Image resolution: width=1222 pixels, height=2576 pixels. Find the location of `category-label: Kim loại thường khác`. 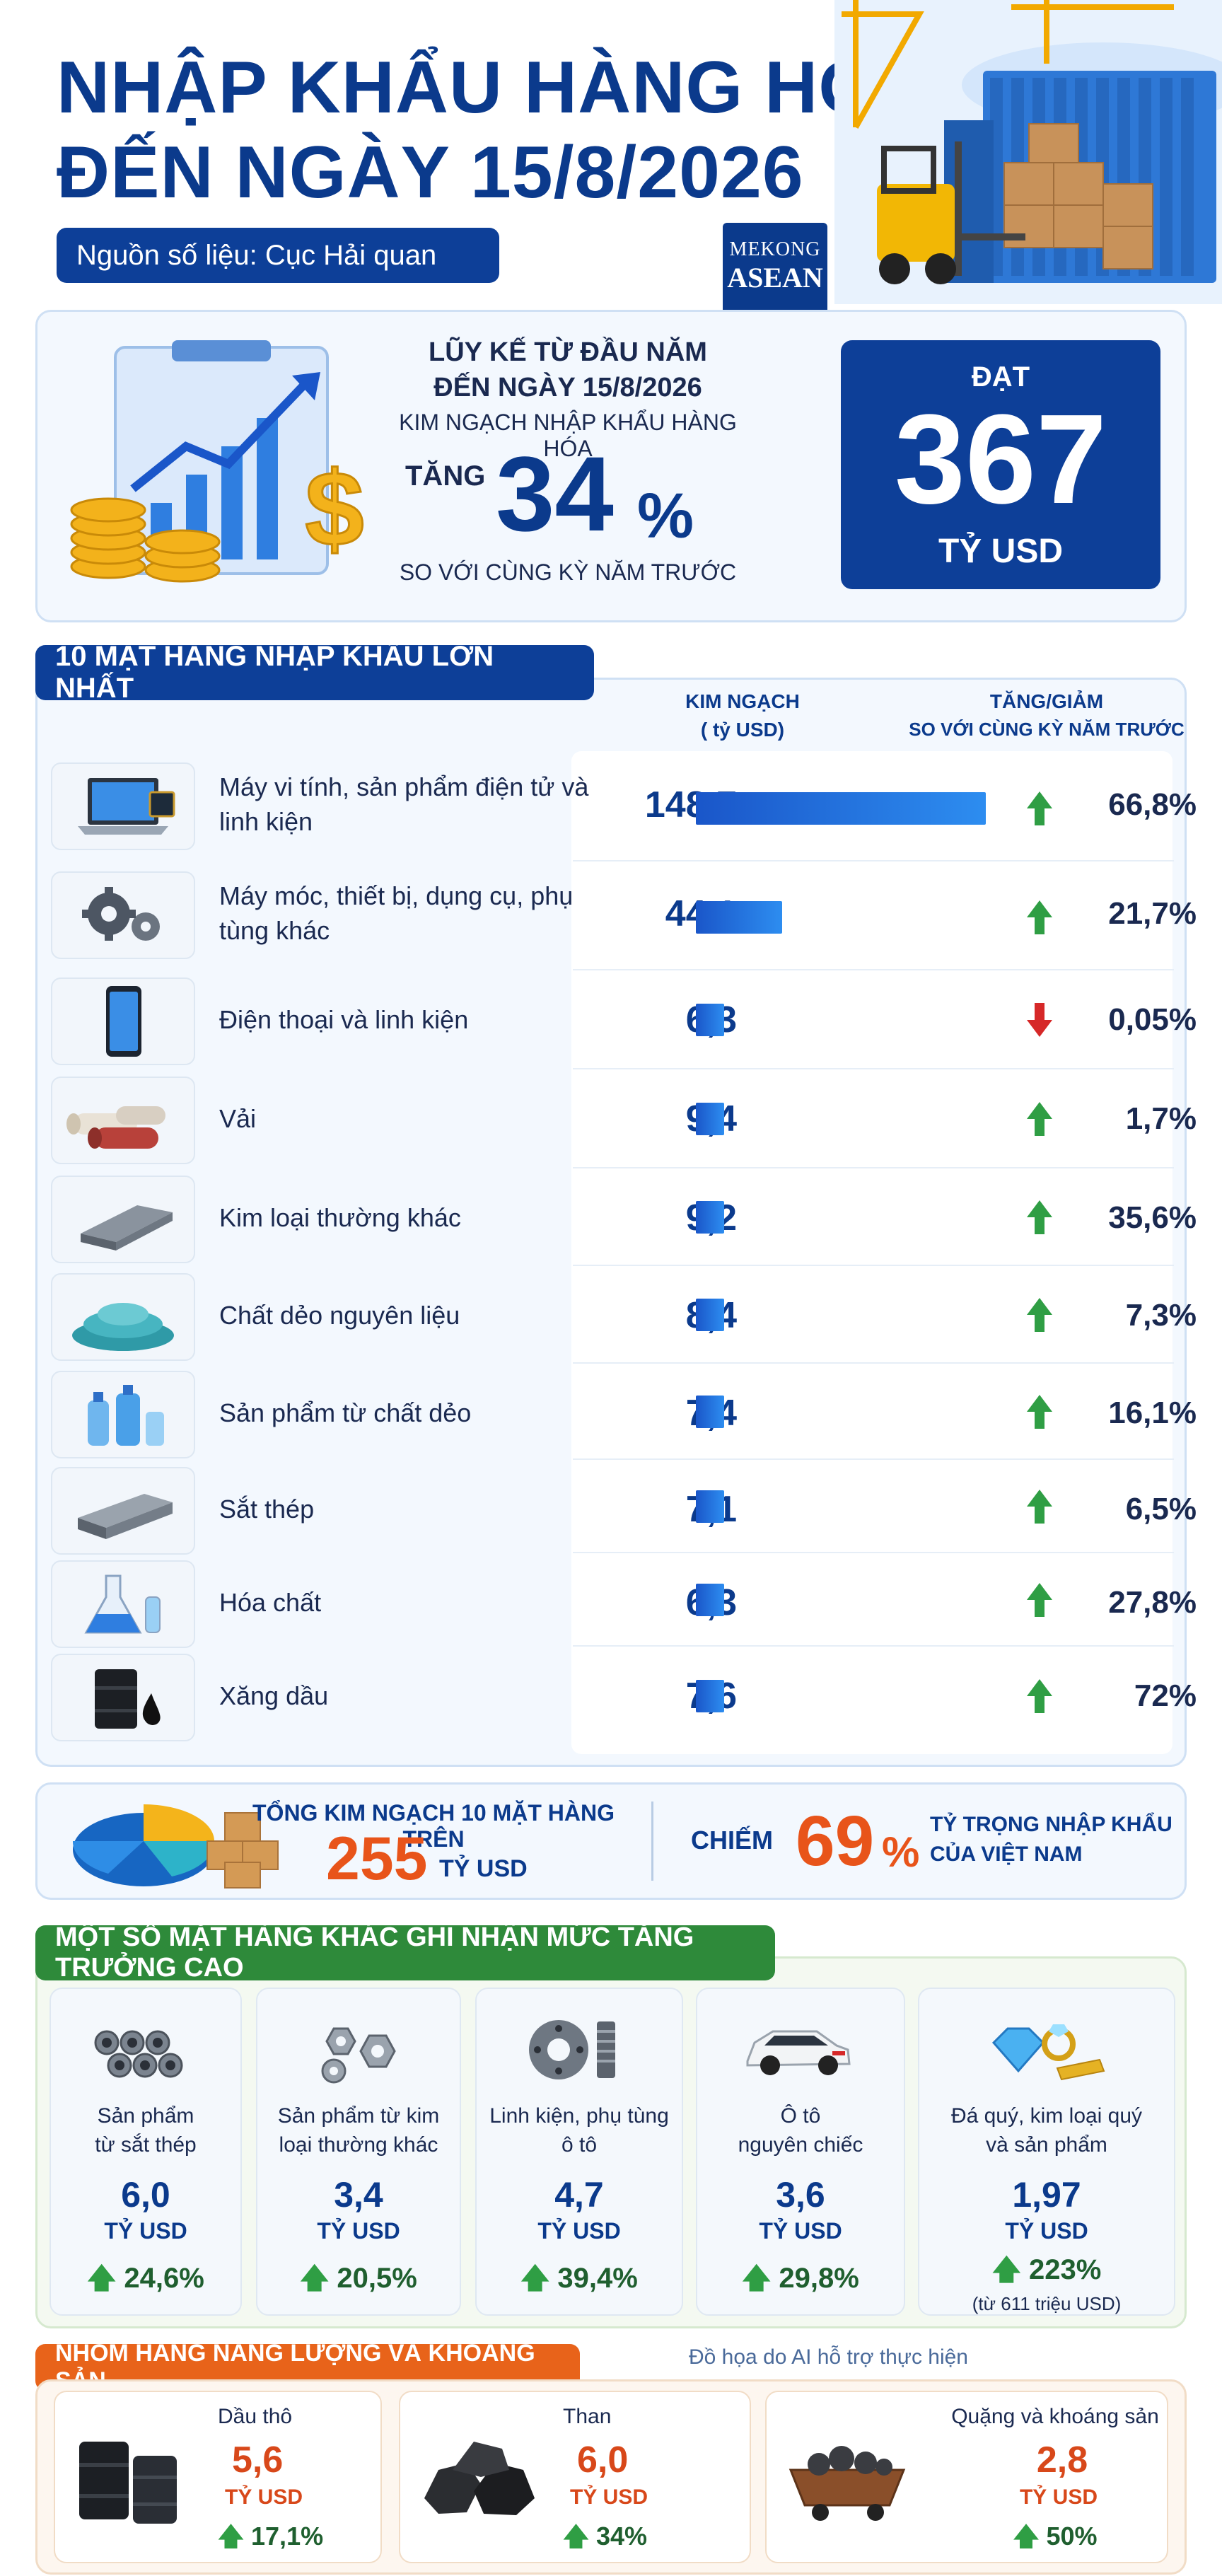

category-label: Kim loại thường khác is located at coordinates (340, 1217).